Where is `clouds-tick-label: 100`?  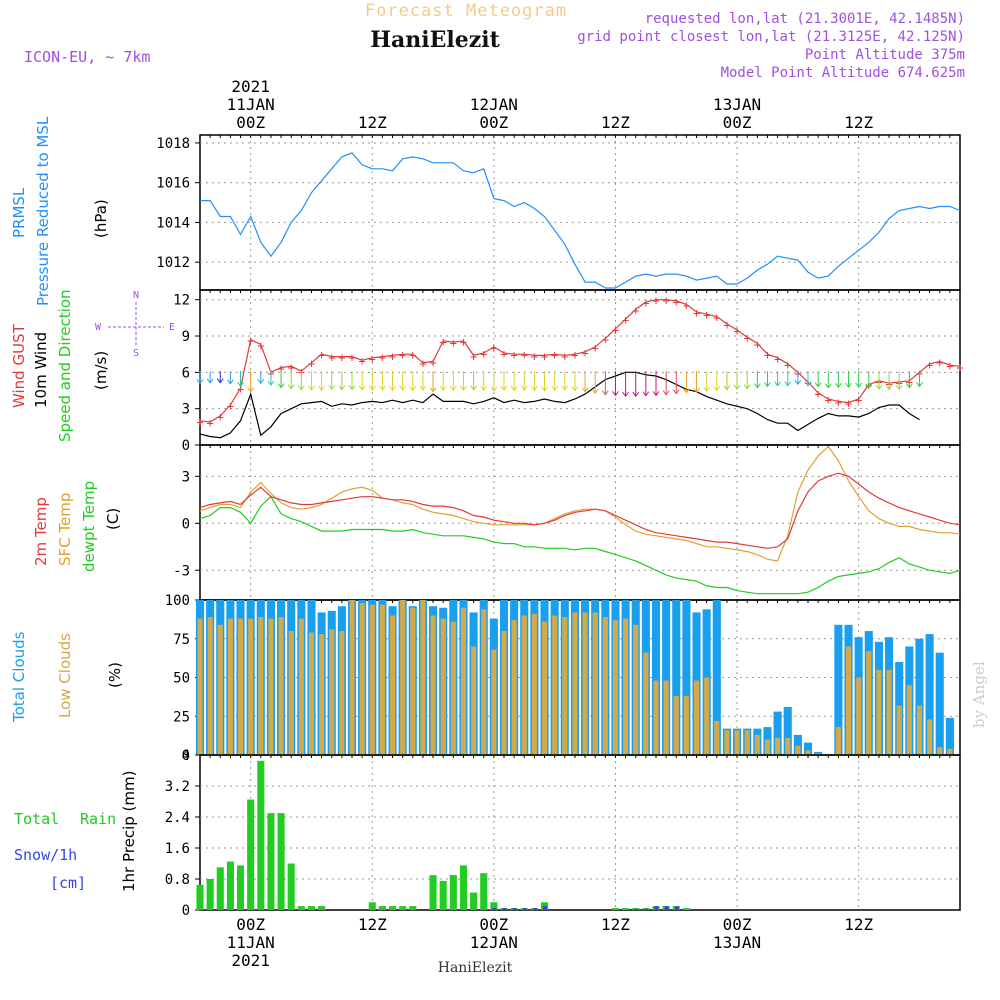 clouds-tick-label: 100 is located at coordinates (177, 601).